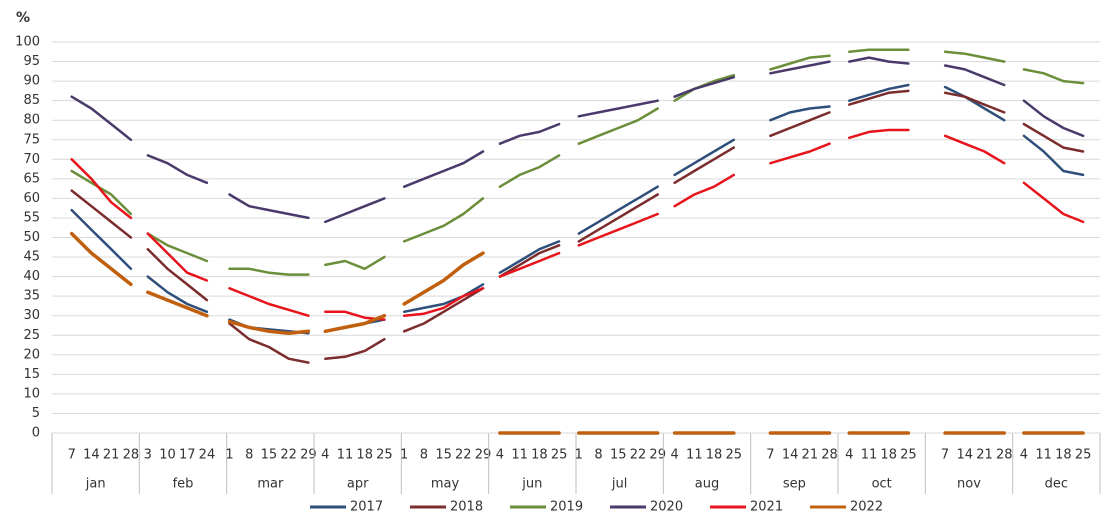 This screenshot has height=515, width=1102. I want to click on x-tick-label: 17, so click(187, 455).